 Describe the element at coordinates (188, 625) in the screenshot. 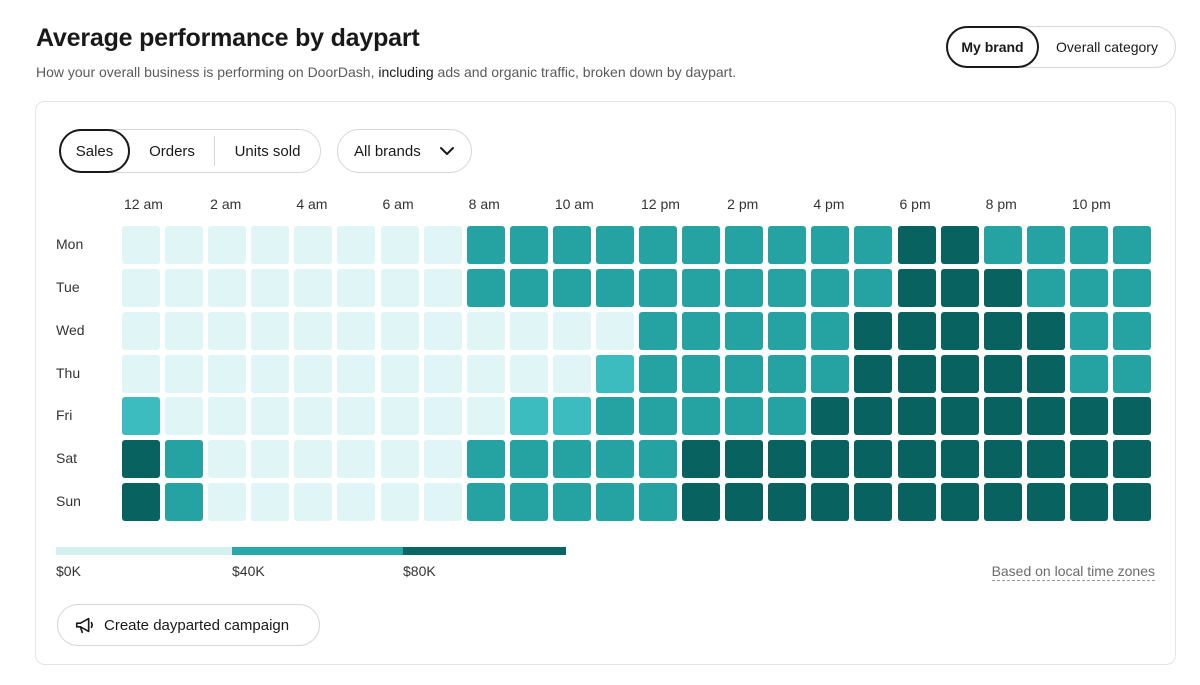

I see `create-campaign-button: Create dayparted campaign` at that location.